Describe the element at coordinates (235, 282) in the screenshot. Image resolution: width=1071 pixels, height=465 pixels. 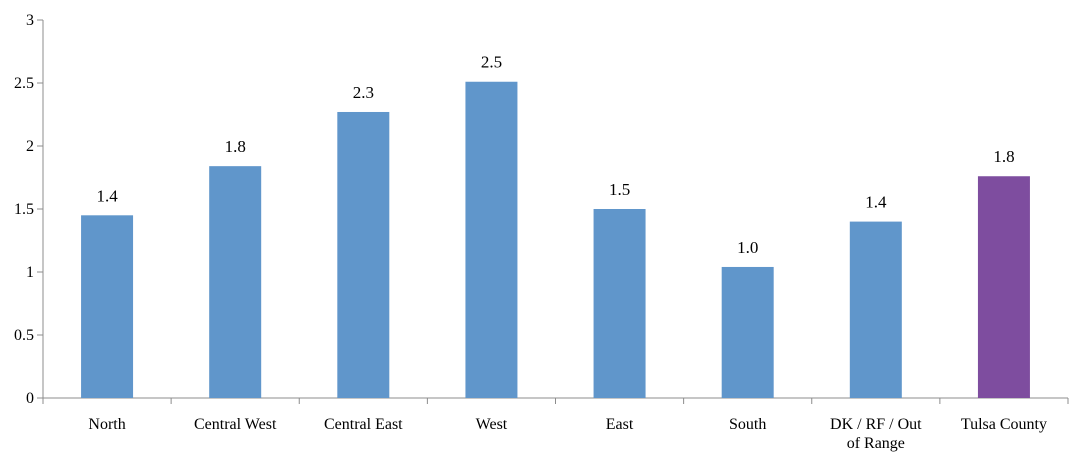
I see `bar-central-west` at that location.